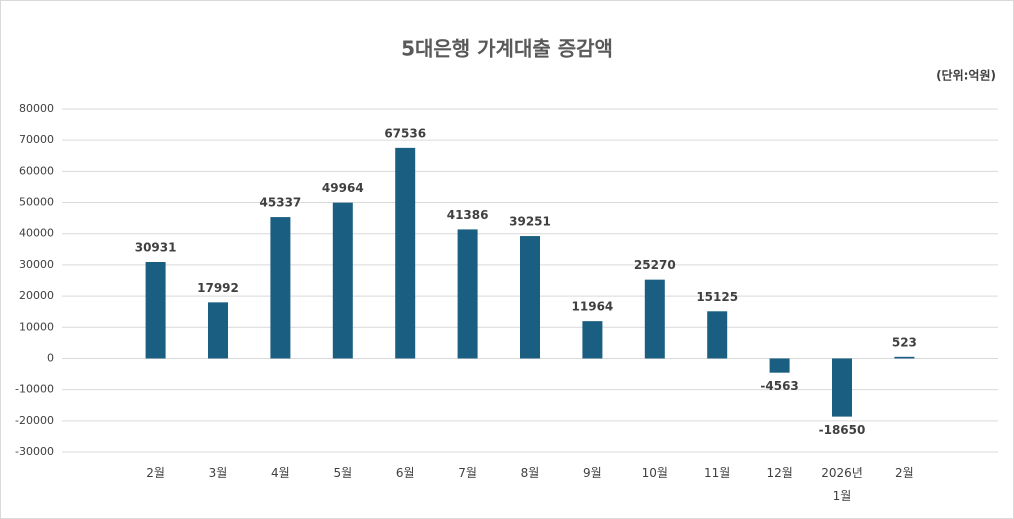 This screenshot has width=1014, height=519. I want to click on data-label: -4563, so click(779, 386).